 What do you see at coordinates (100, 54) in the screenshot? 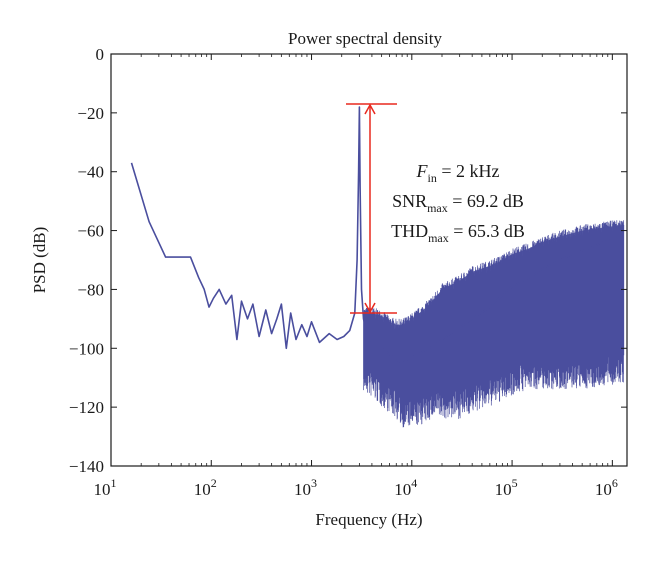
I see `y-tick-label: 0` at bounding box center [100, 54].